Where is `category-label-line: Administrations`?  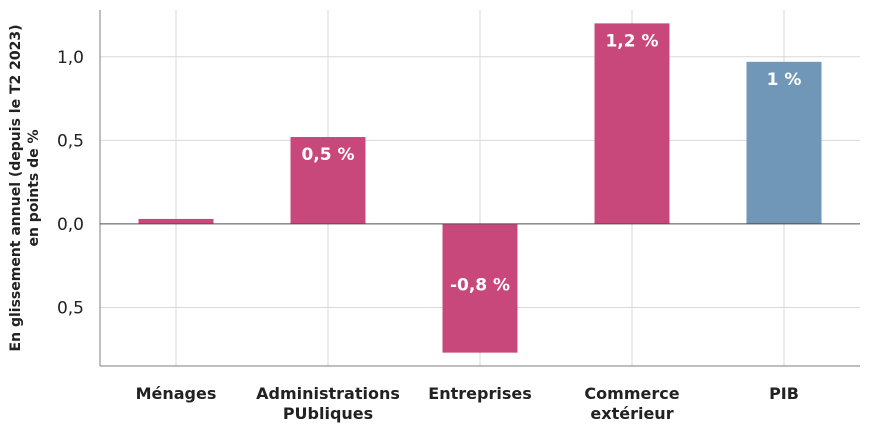
category-label-line: Administrations is located at coordinates (328, 393).